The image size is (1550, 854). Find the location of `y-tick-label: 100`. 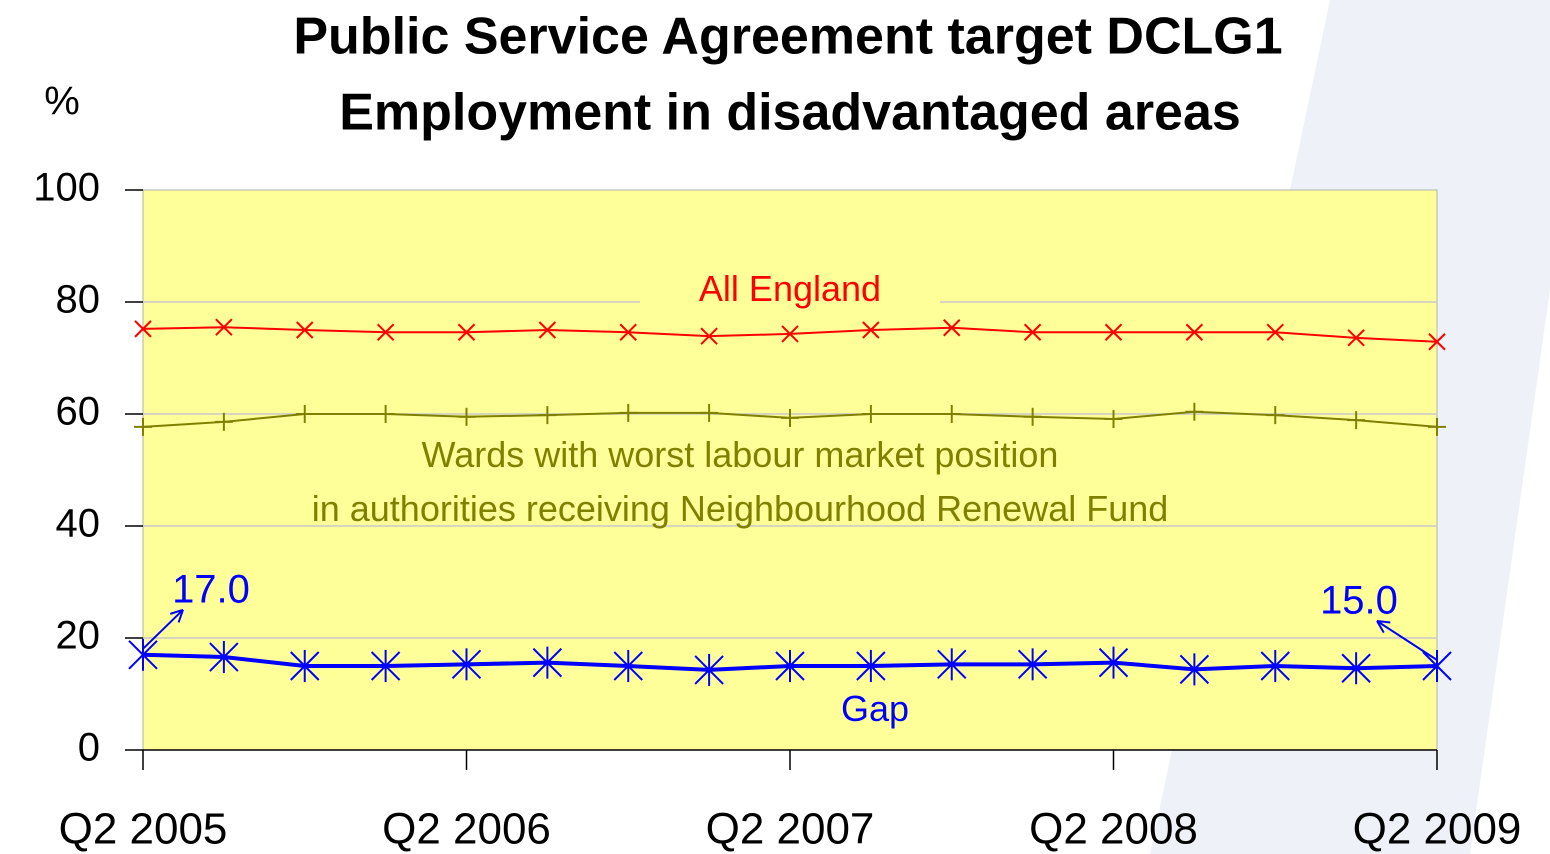

y-tick-label: 100 is located at coordinates (66, 188).